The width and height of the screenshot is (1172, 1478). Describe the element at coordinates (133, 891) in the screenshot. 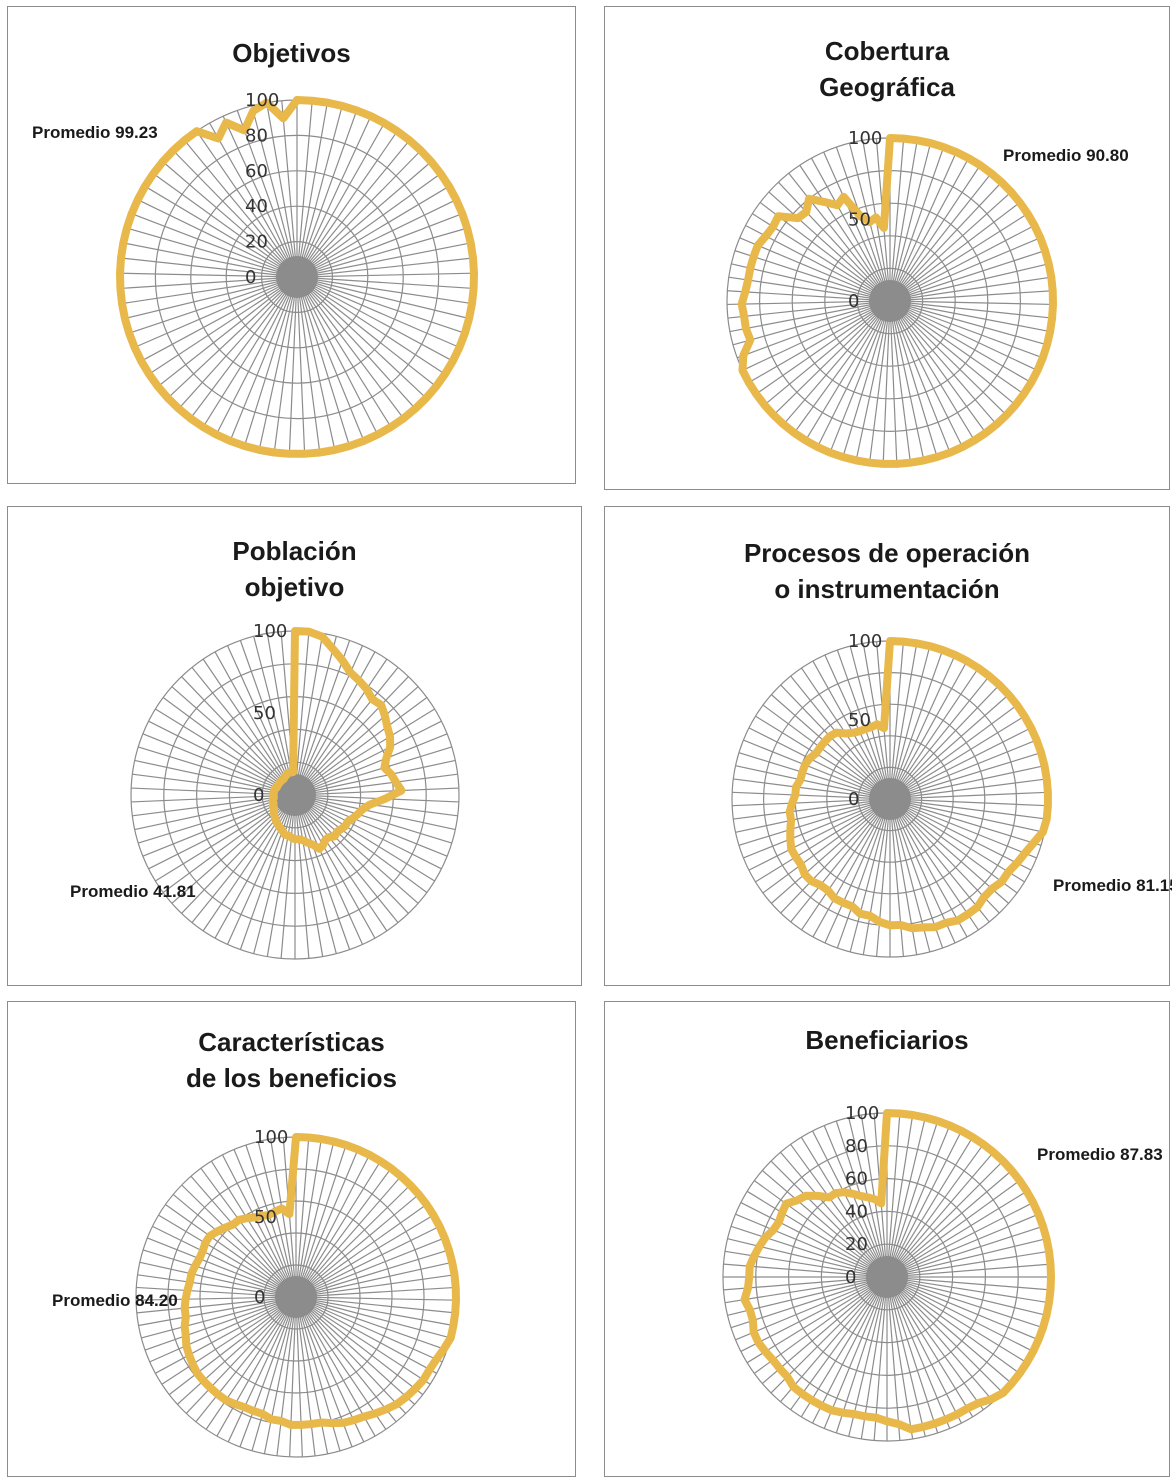

I see `promedio-label: Promedio 41.81` at that location.